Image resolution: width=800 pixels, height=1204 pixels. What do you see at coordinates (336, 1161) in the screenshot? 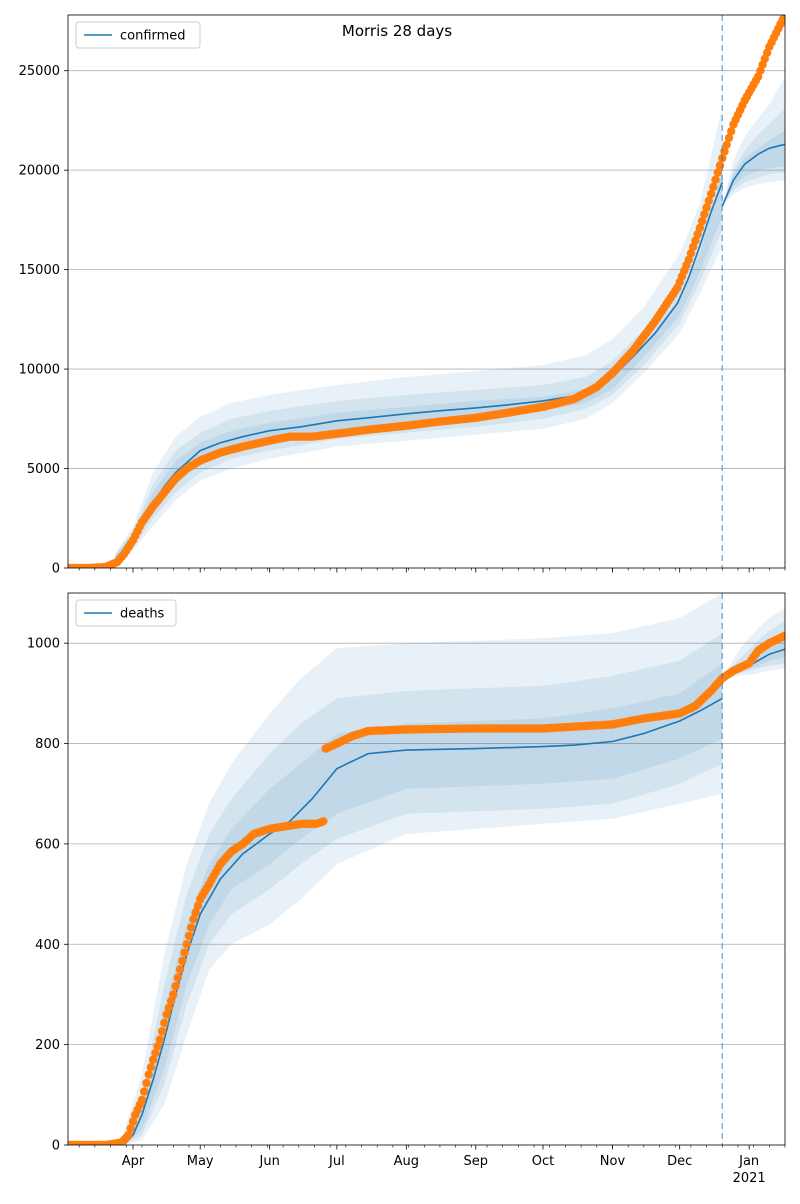
I see `x-tick-label: Jul` at bounding box center [336, 1161].